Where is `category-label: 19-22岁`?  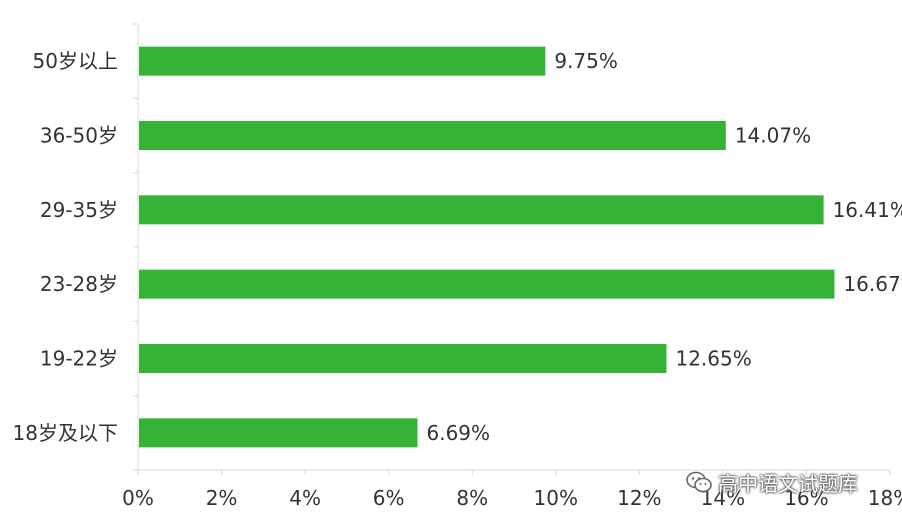 category-label: 19-22岁 is located at coordinates (79, 359).